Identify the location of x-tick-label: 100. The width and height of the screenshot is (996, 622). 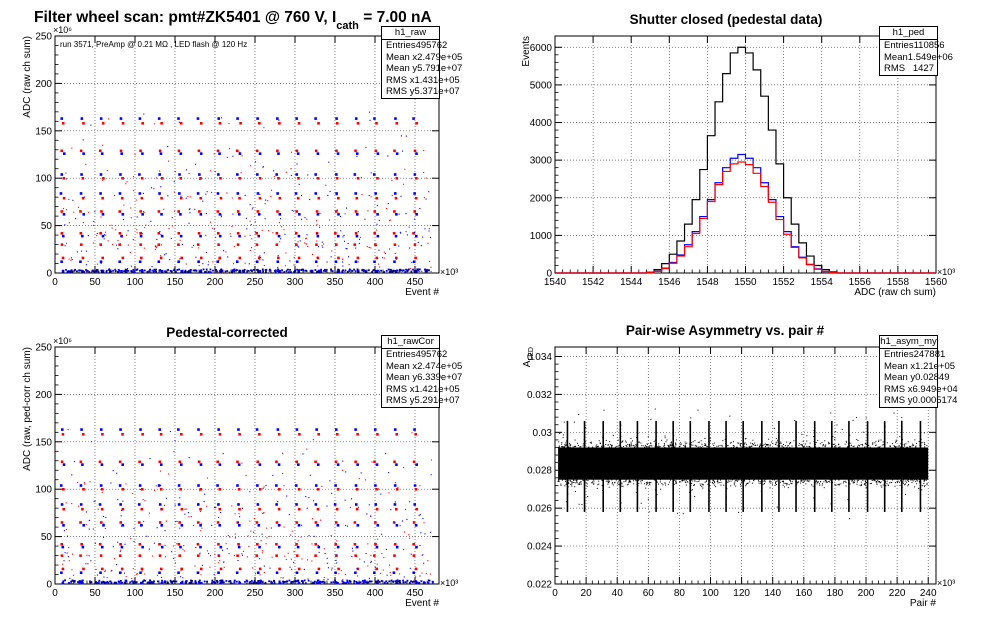
(135, 282).